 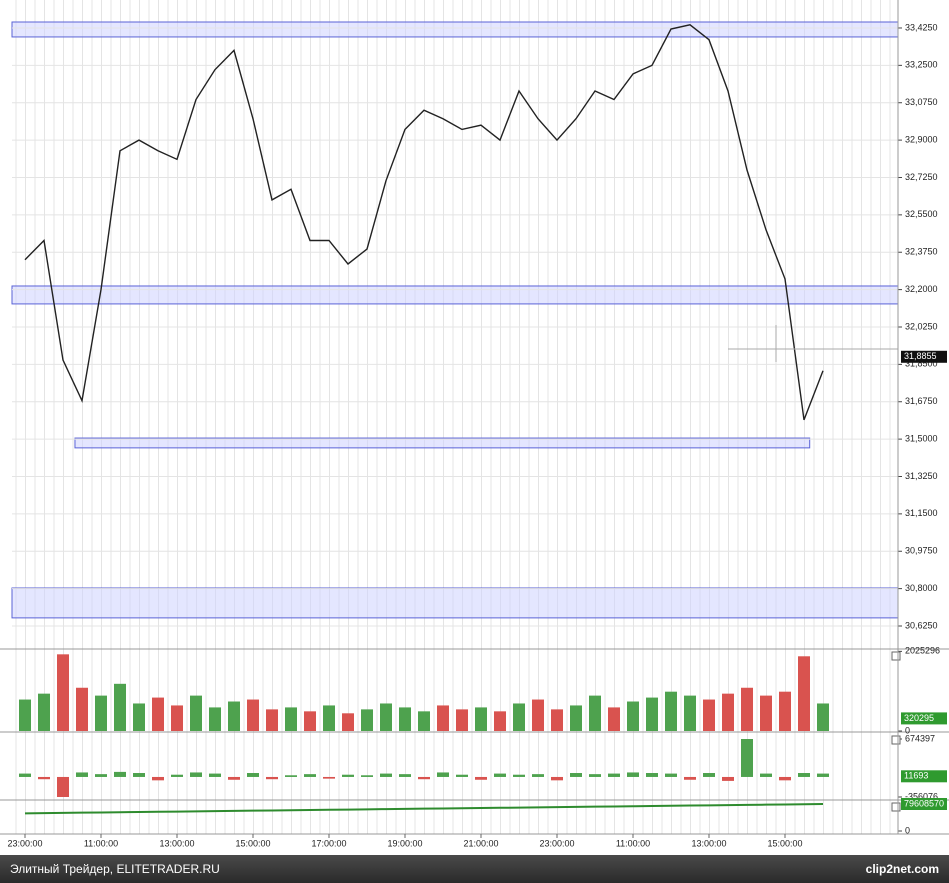 I want to click on y-tick-label: 31,6750, so click(x=921, y=401).